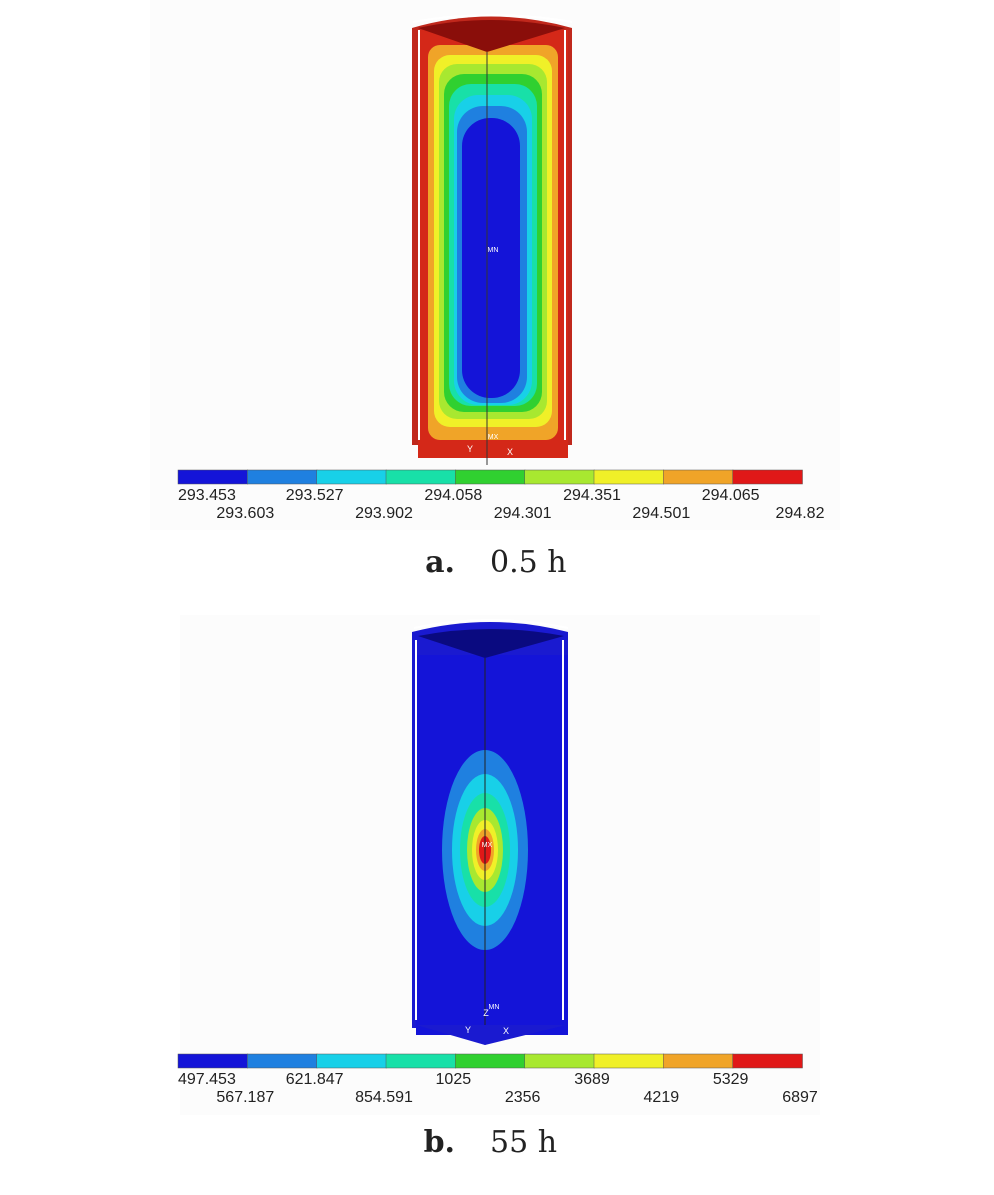  Describe the element at coordinates (800, 1097) in the screenshot. I see `legend-label: 6897` at that location.